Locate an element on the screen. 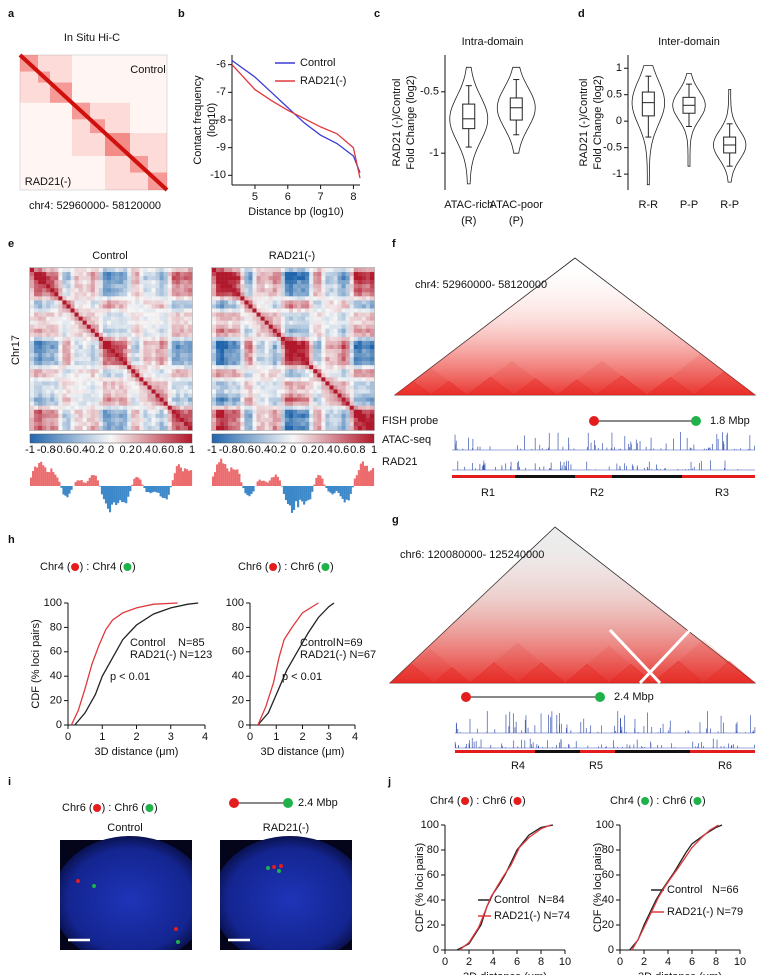 The image size is (764, 975). x-tick-label: 2 is located at coordinates (136, 737).